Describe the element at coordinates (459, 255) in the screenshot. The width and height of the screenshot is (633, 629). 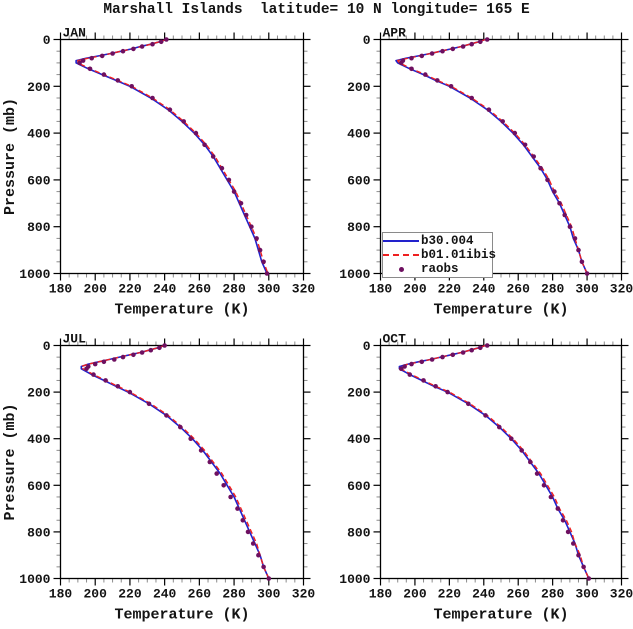
I see `legend-label-b01: b01.01ibis` at that location.